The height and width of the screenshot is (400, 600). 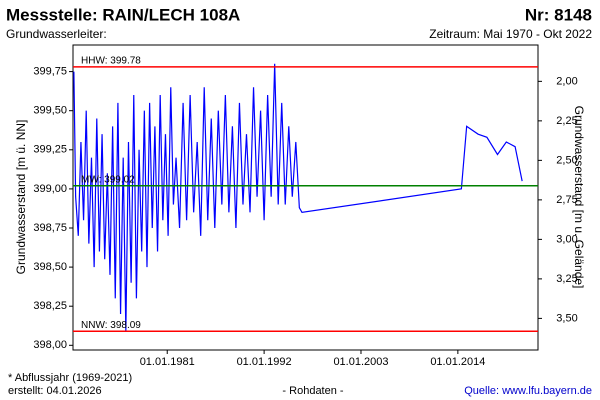 What do you see at coordinates (510, 34) in the screenshot?
I see `period: Zeitraum: Mai 1970 - Okt 2022` at bounding box center [510, 34].